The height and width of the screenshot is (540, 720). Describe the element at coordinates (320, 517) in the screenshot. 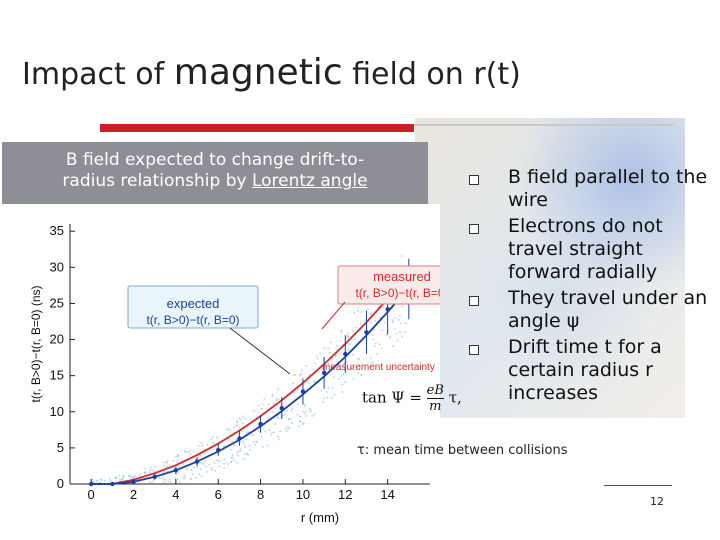

I see `x-axis-label: r (mm)` at that location.